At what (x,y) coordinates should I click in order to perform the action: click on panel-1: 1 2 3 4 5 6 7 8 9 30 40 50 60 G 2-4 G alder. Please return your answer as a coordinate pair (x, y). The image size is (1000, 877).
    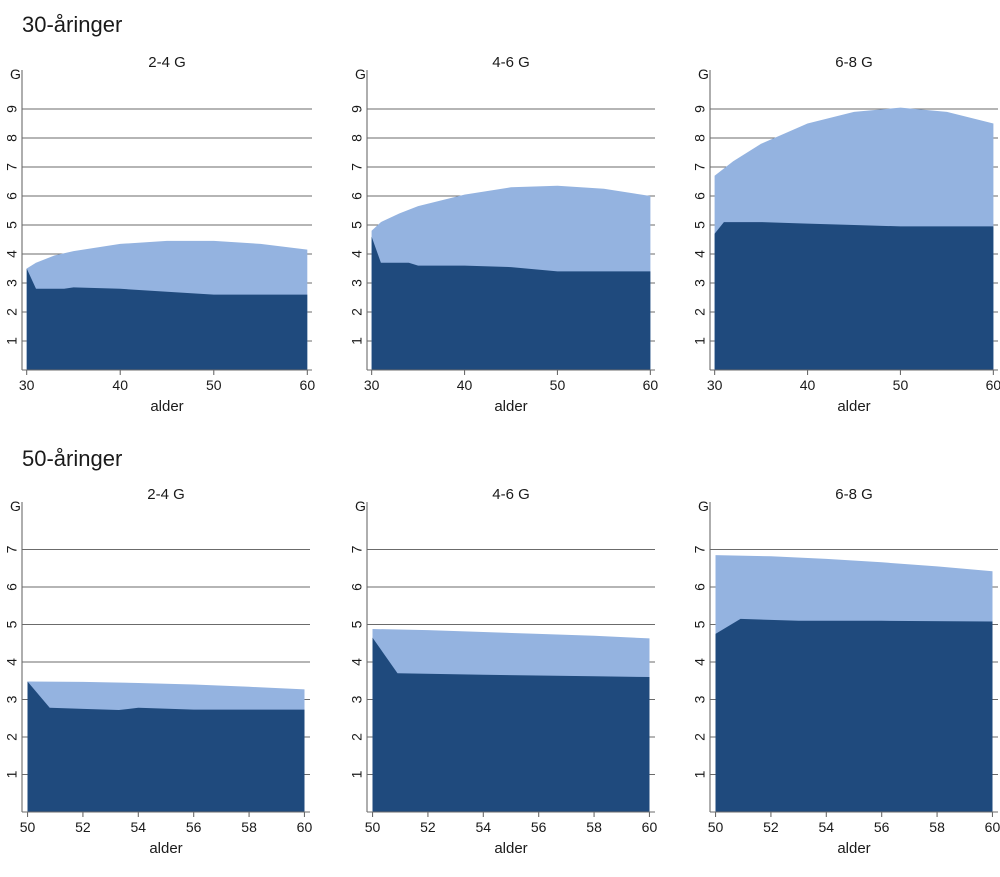
    Looking at the image, I should click on (160, 234).